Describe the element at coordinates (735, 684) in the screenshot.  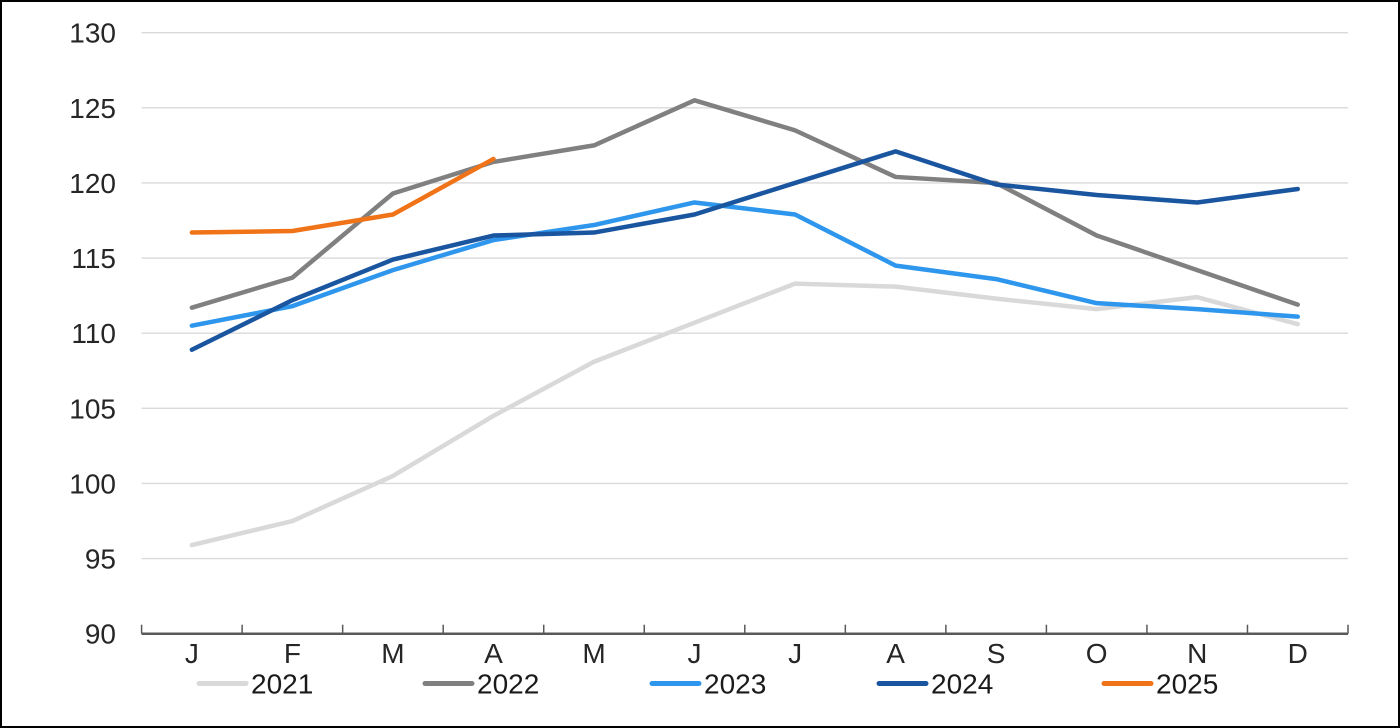
I see `legend-label-2023: 2023` at that location.